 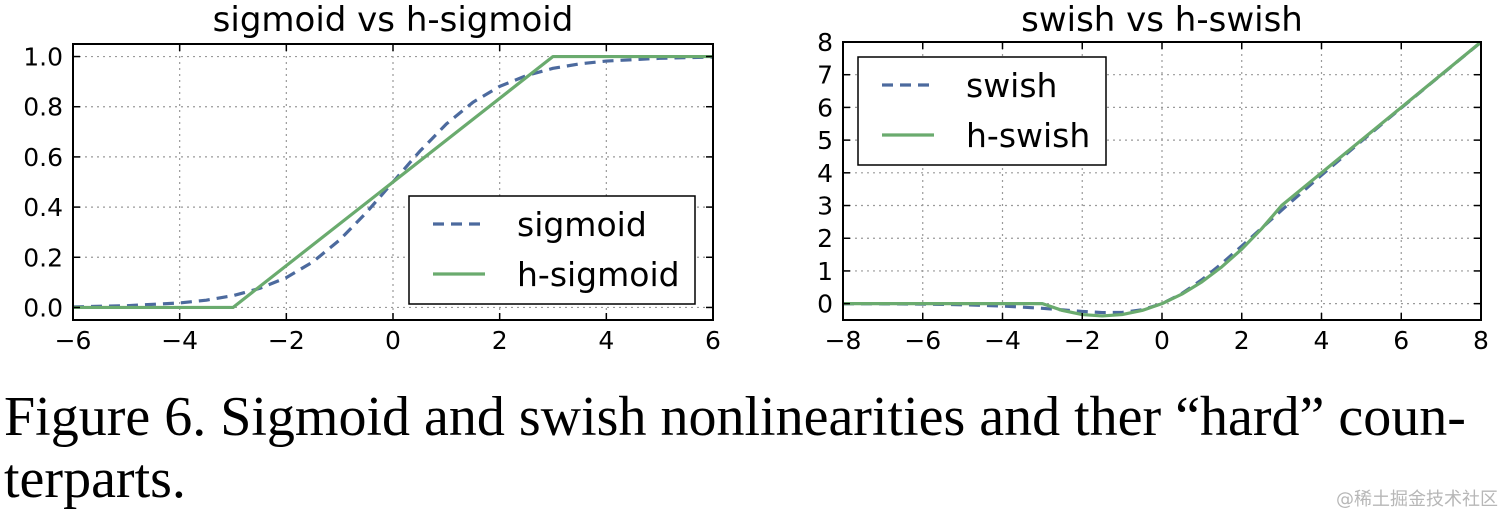 I want to click on y-tick-label: 0, so click(x=825, y=304).